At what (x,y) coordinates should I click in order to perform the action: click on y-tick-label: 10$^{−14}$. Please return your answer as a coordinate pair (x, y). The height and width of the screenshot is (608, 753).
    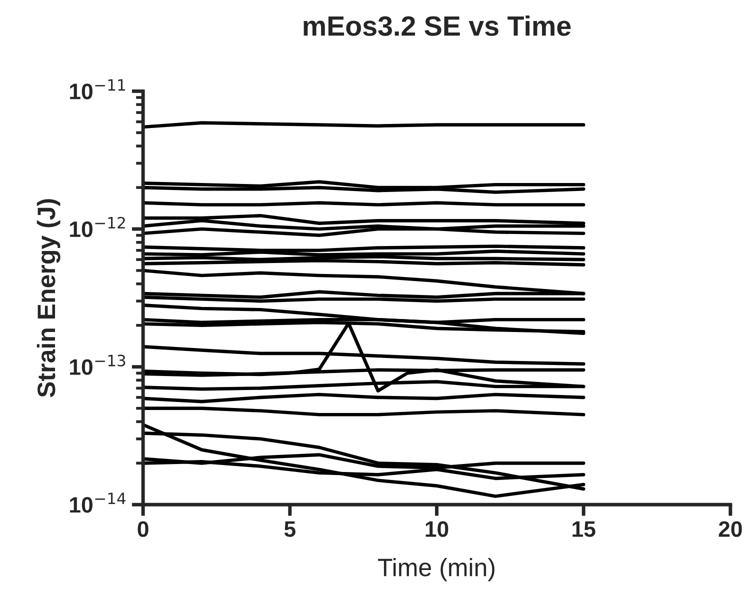
    Looking at the image, I should click on (98, 502).